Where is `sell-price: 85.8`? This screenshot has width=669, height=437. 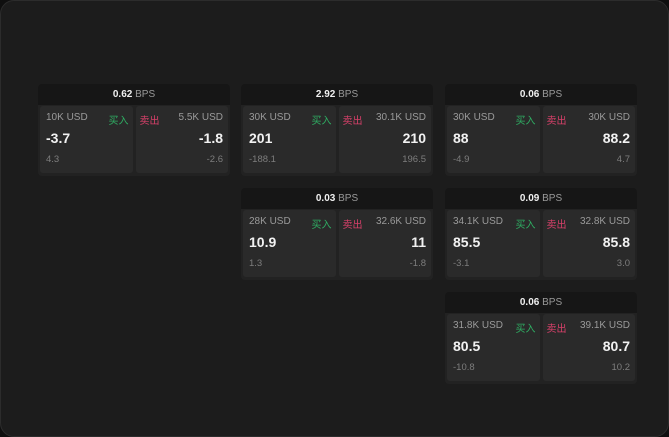 sell-price: 85.8 is located at coordinates (616, 242).